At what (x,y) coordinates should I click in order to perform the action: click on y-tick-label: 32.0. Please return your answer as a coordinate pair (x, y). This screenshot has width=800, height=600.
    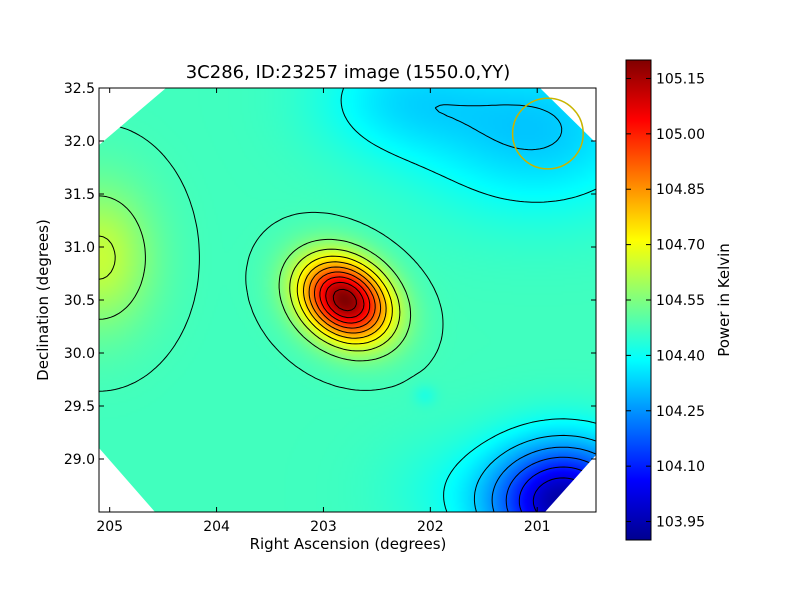
    Looking at the image, I should click on (79, 142).